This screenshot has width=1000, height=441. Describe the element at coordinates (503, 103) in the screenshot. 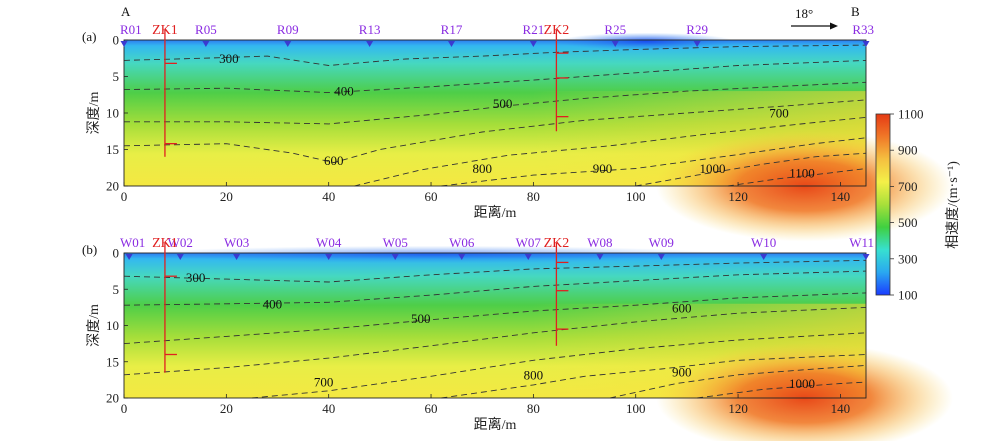

I see `contour-label-500: 500` at that location.